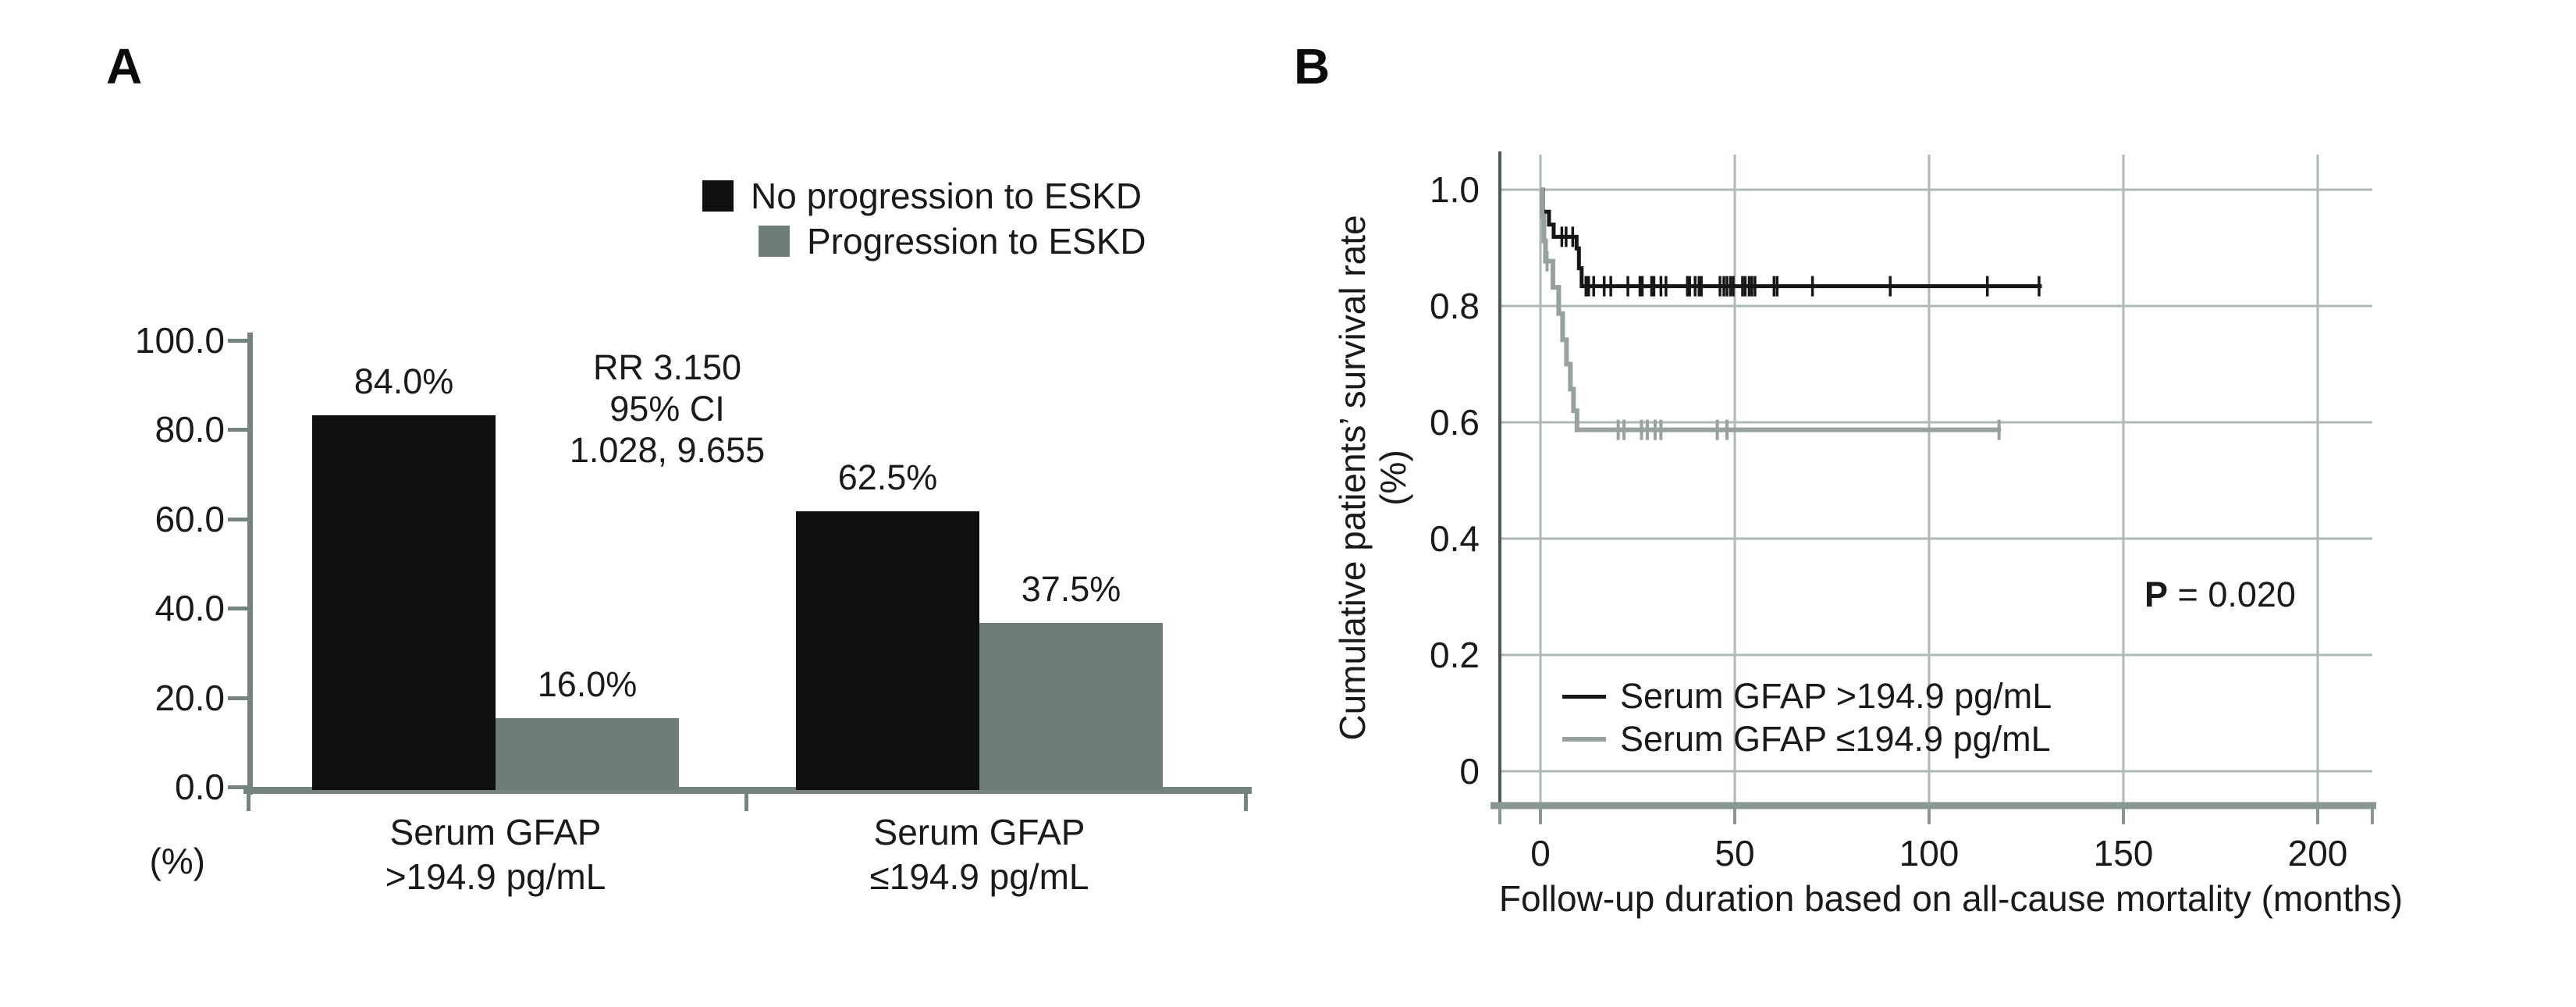 This screenshot has height=1007, width=2576. Describe the element at coordinates (190, 697) in the screenshot. I see `y-tick-label: 20.0` at that location.